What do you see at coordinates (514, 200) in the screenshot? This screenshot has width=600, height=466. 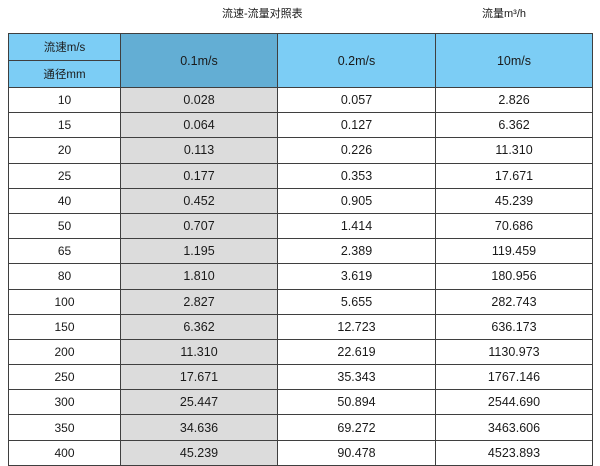 I see `cell-flow-2: 45.239` at bounding box center [514, 200].